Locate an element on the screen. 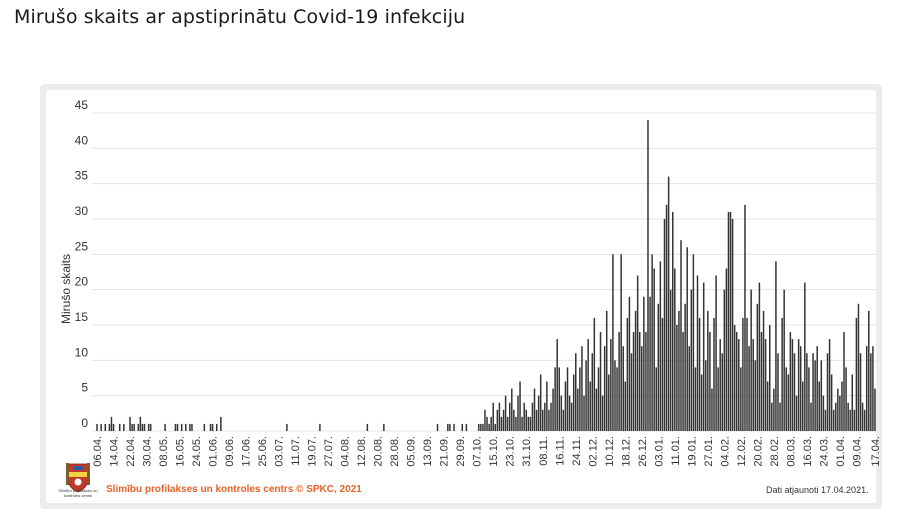  x-tick-label: 01.06. is located at coordinates (214, 451).